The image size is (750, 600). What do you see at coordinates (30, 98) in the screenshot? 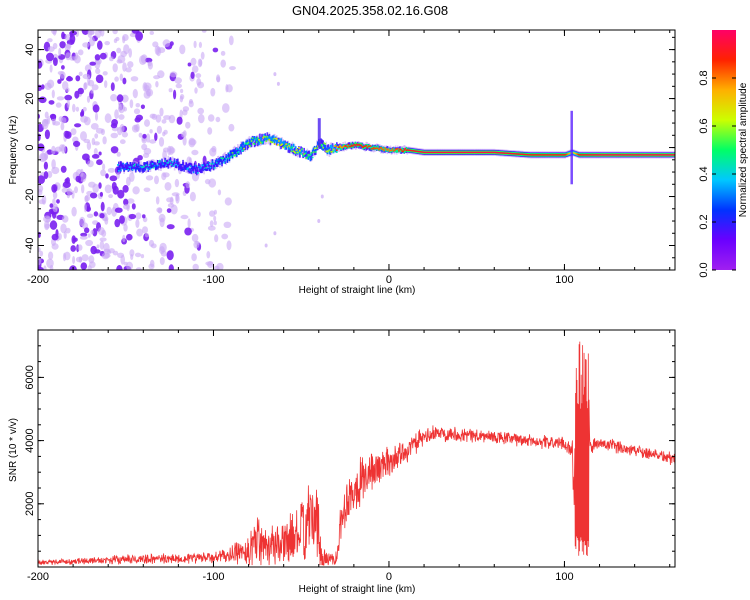
I see `y-tick-label: 20` at bounding box center [30, 98].